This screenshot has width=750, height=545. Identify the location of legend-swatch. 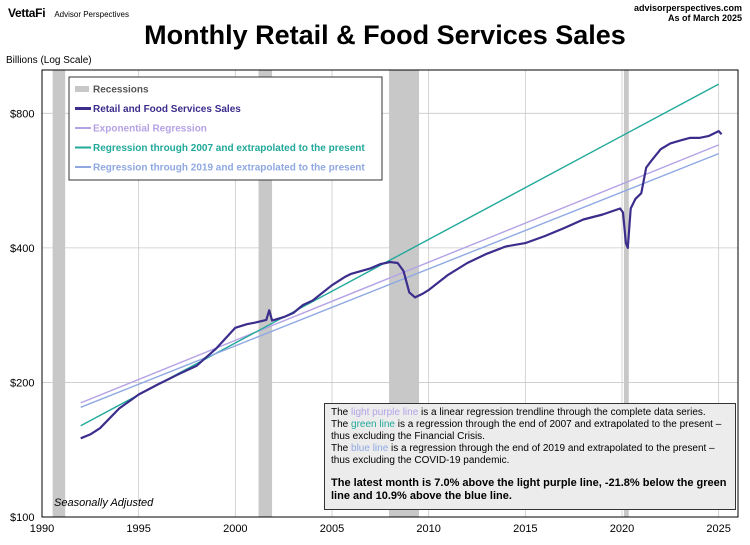
(82, 89).